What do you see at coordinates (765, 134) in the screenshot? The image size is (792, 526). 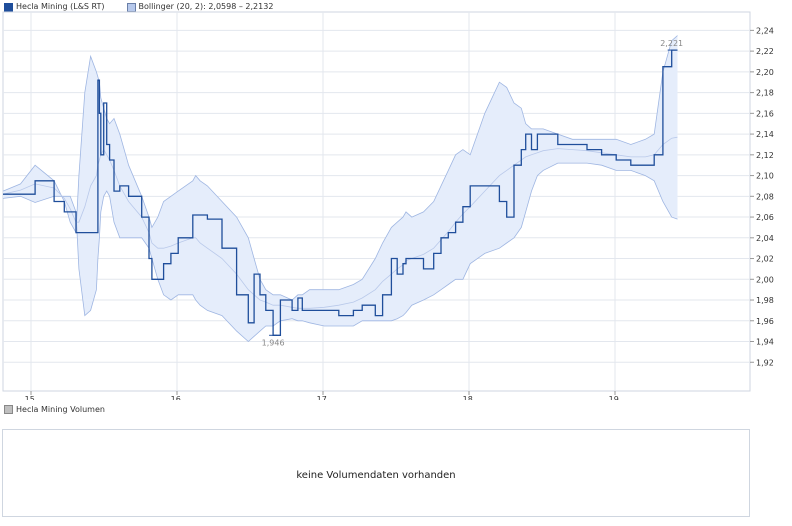 I see `y-tick-label: 2,14` at bounding box center [765, 134].